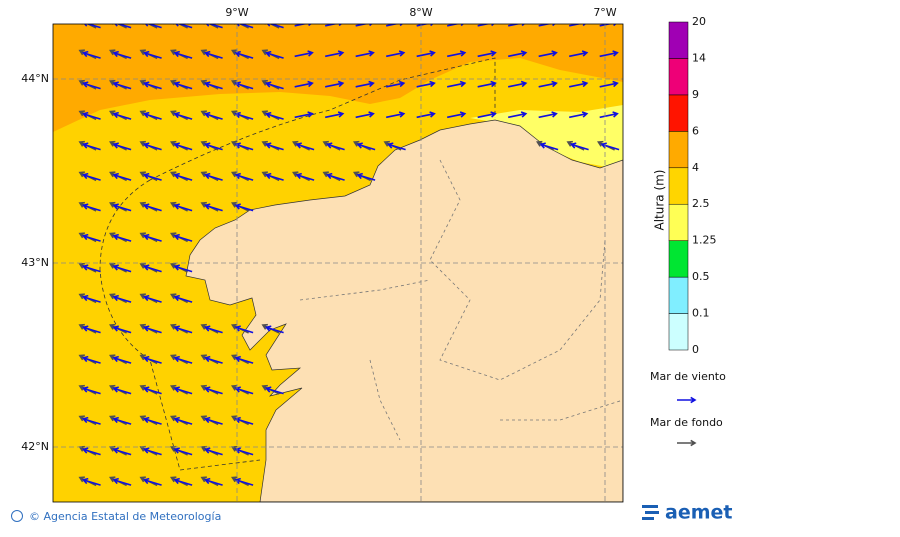  What do you see at coordinates (704, 240) in the screenshot?
I see `colorbar-tick-label: 1.25` at bounding box center [704, 240].